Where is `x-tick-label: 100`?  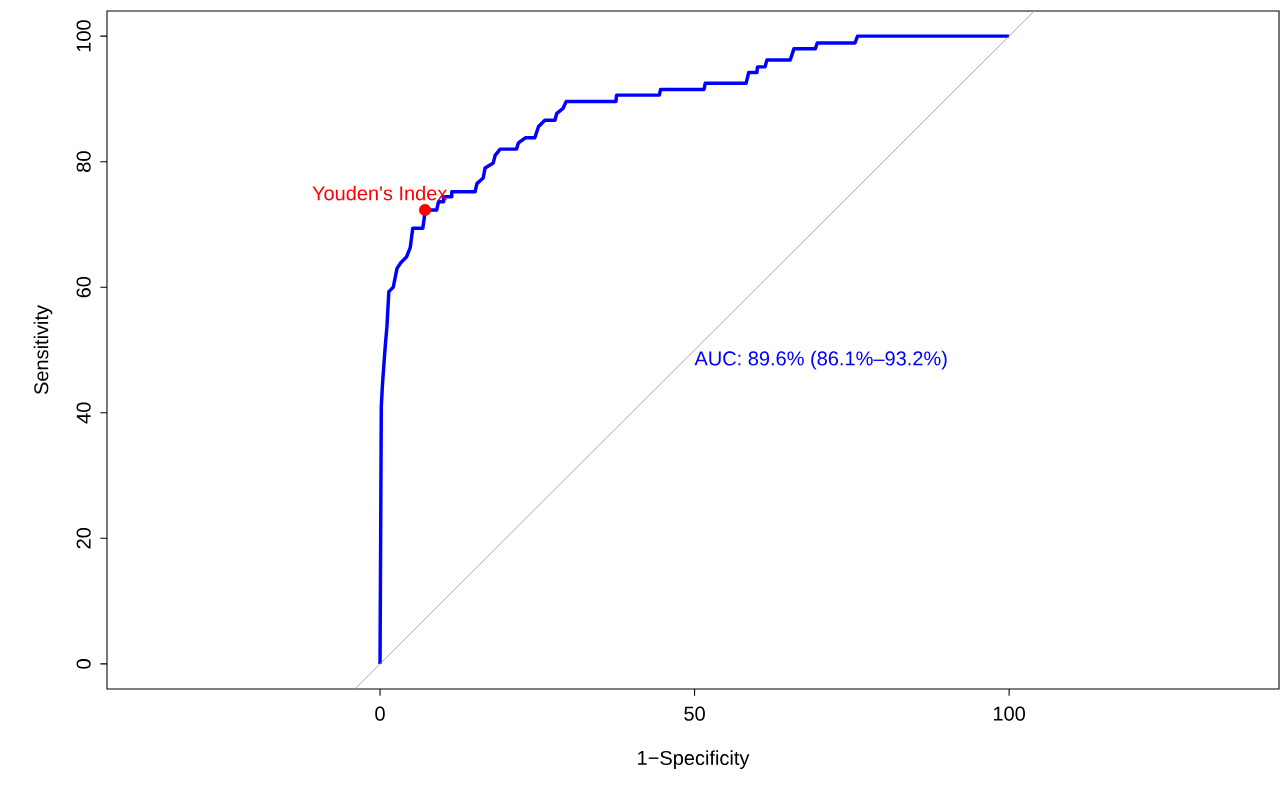
x-tick-label: 100 is located at coordinates (1009, 713).